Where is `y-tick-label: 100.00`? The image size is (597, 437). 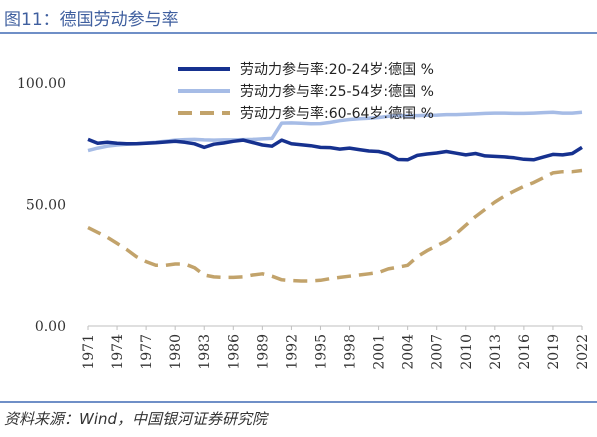 y-tick-label: 100.00 is located at coordinates (41, 84).